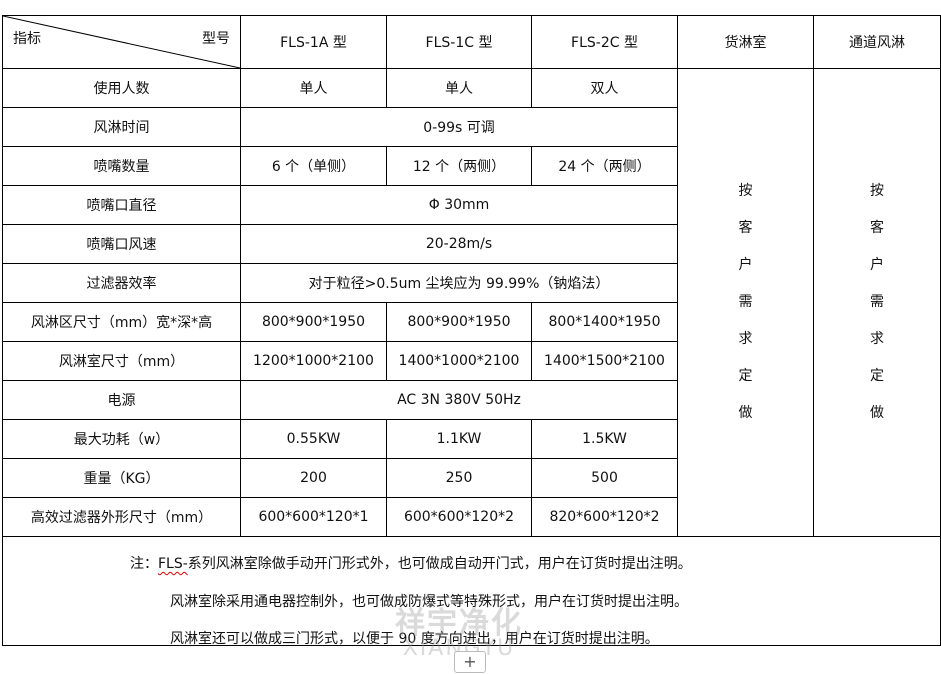 The image size is (941, 674). I want to click on row-label: 最大功耗（w）, so click(121, 439).